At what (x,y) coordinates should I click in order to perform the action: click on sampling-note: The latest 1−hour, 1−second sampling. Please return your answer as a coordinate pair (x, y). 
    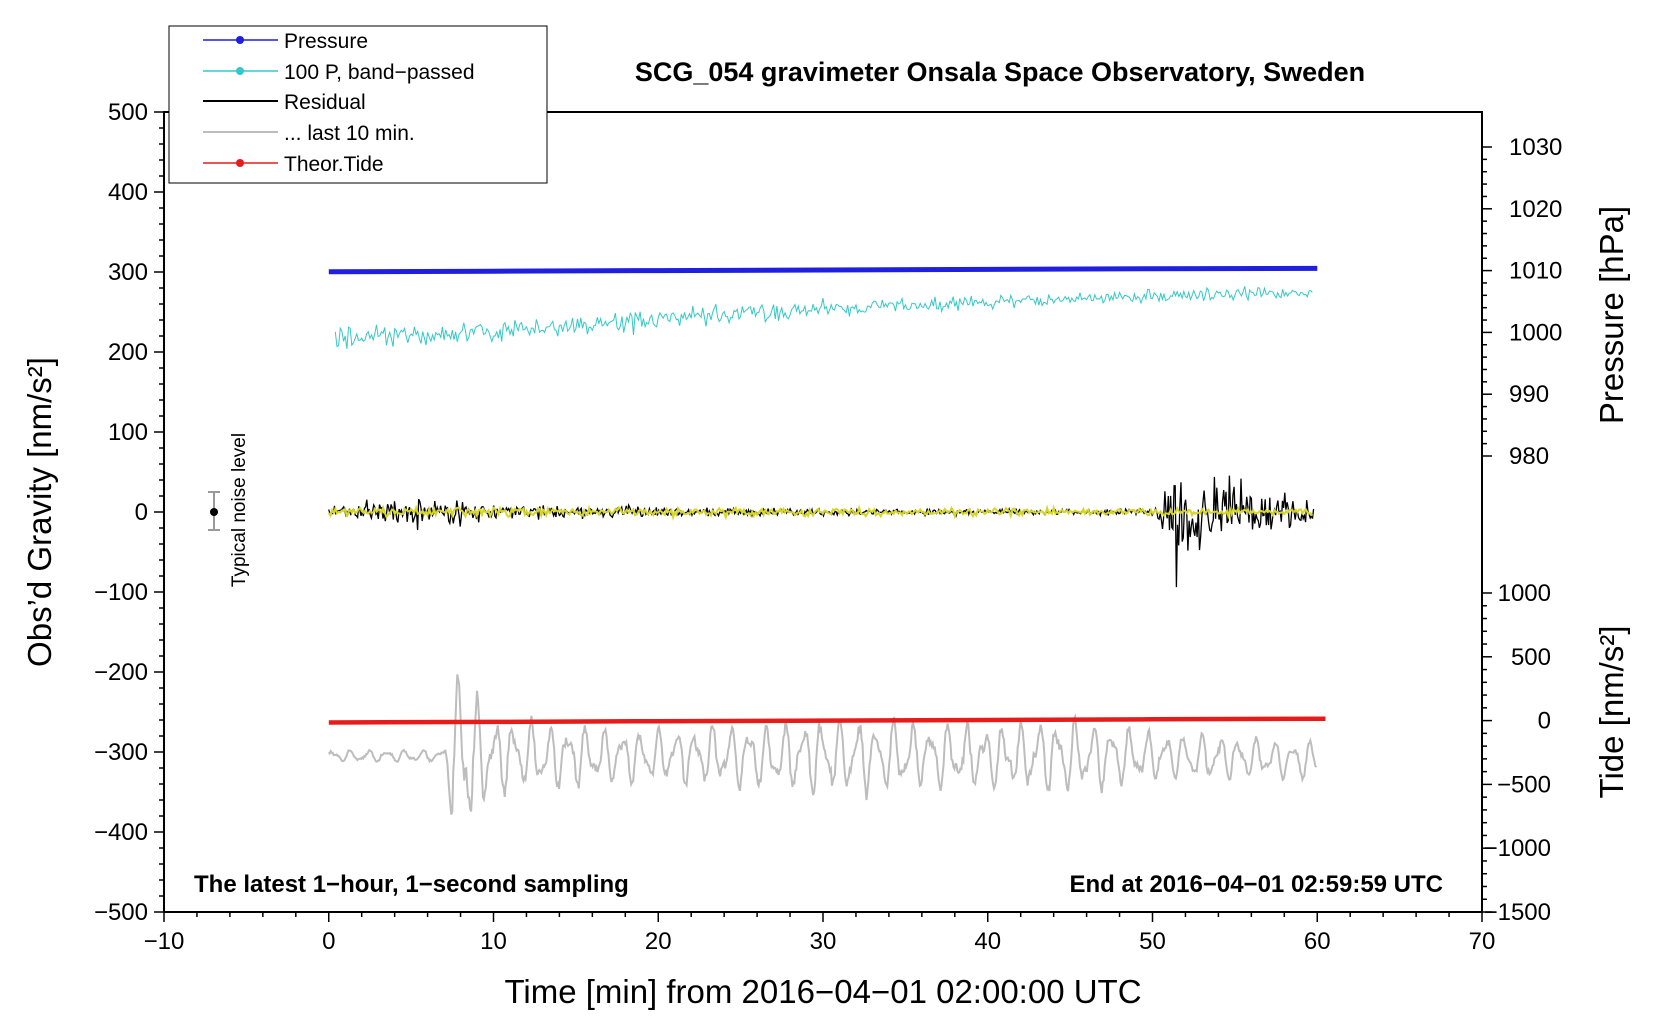
    Looking at the image, I should click on (411, 884).